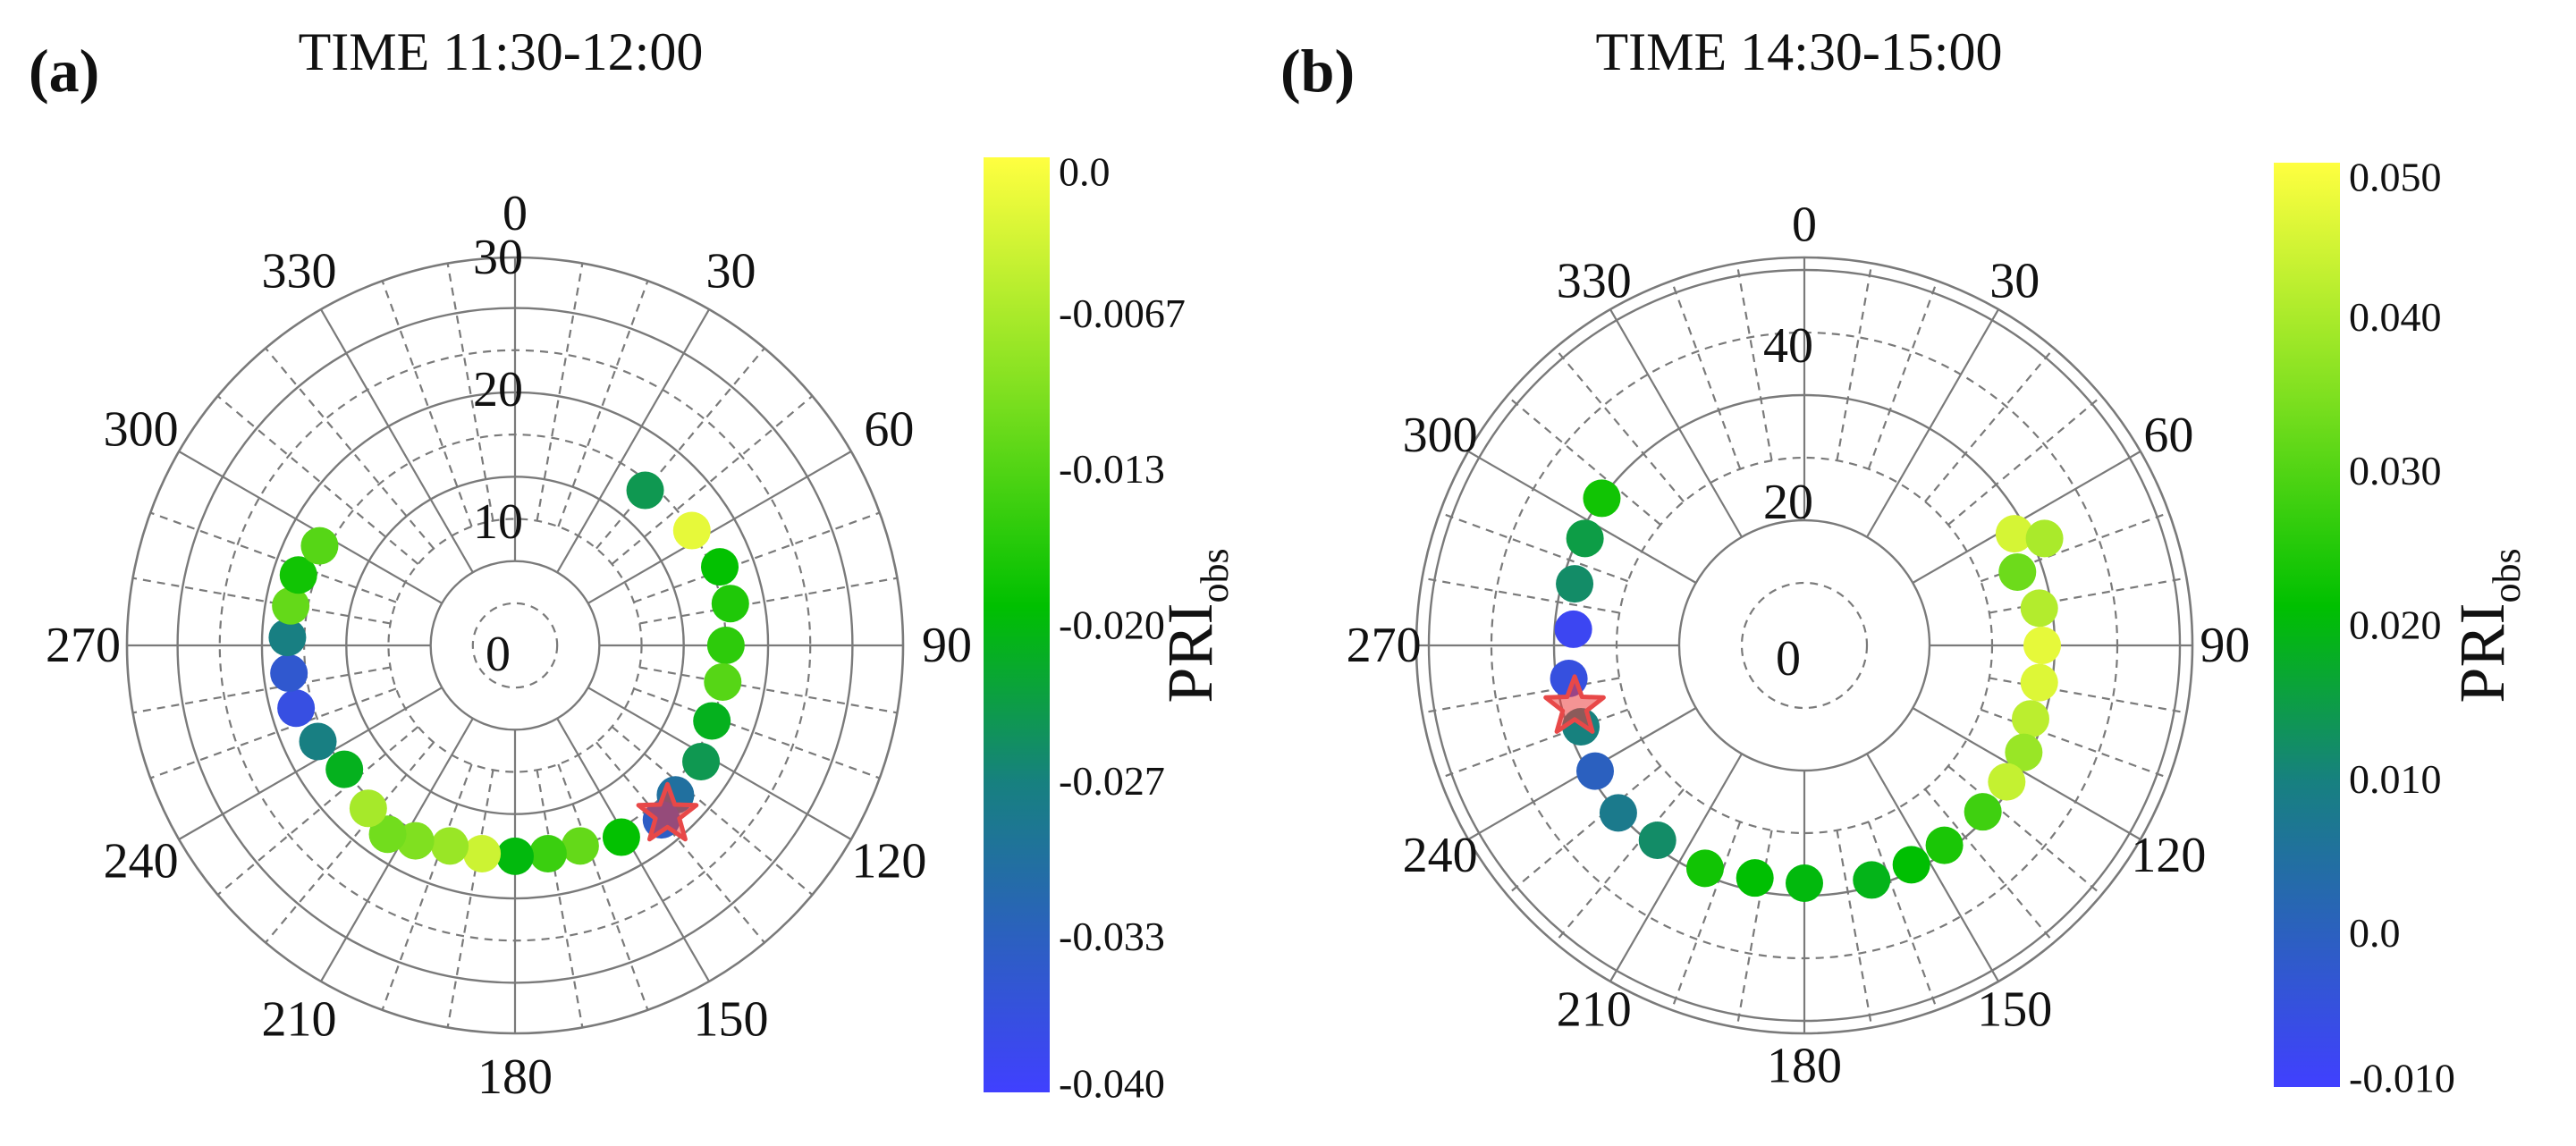 This screenshot has height=1146, width=2576. Describe the element at coordinates (2402, 1078) in the screenshot. I see `colorbar-tick: -0.010` at that location.